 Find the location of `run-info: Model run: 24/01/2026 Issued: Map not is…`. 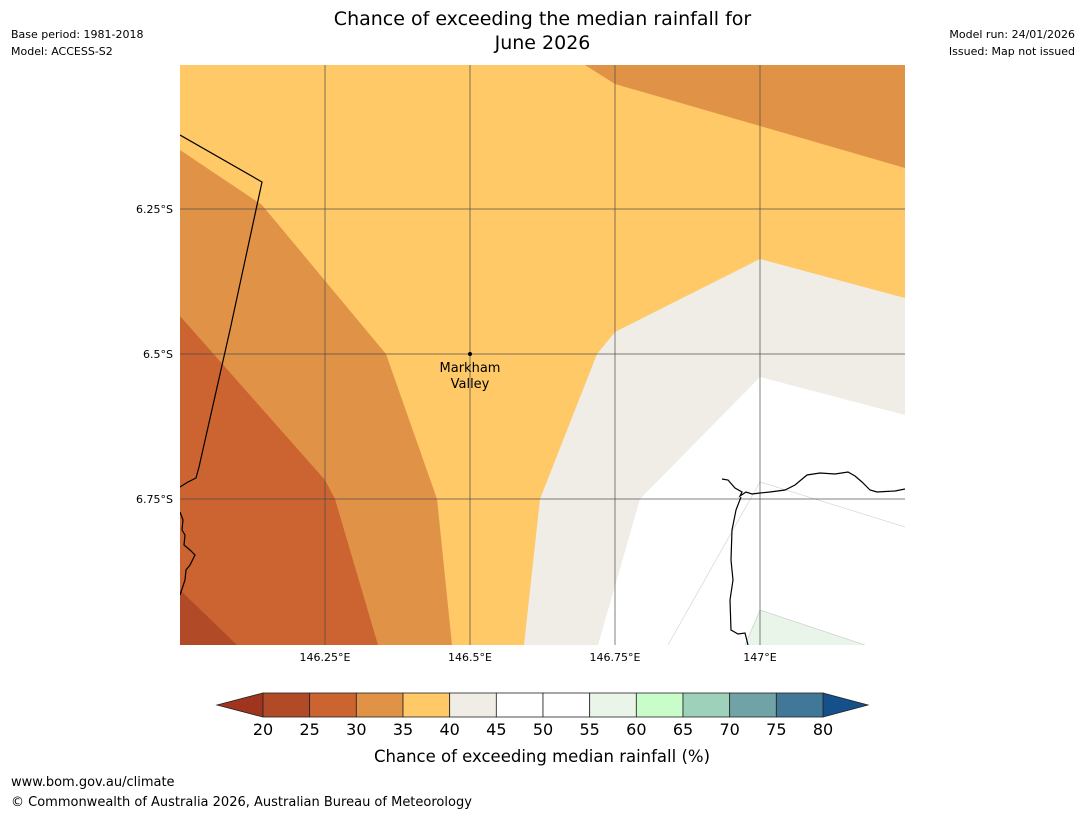

run-info: Model run: 24/01/2026 Issued: Map not is… is located at coordinates (1012, 43).